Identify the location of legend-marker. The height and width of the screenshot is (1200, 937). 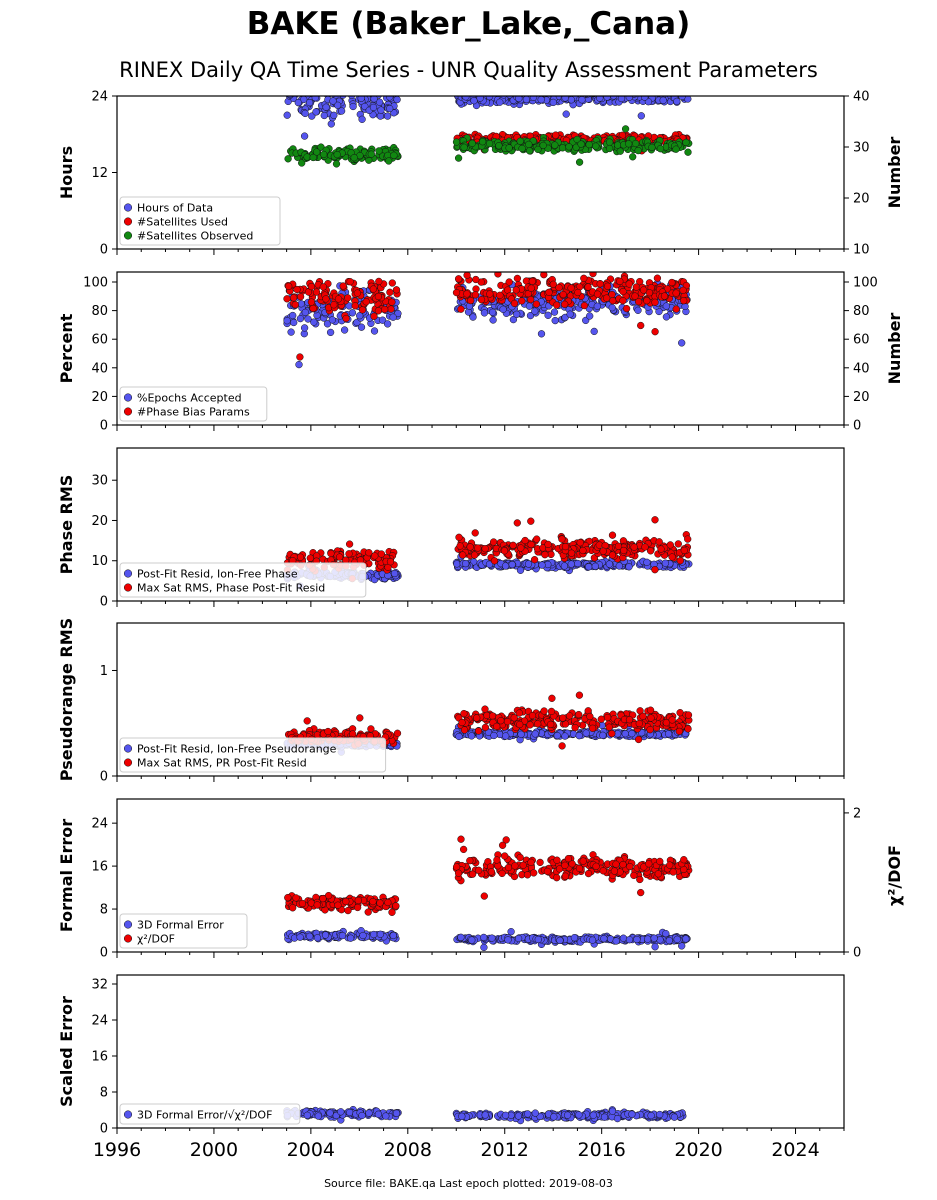
(128, 397).